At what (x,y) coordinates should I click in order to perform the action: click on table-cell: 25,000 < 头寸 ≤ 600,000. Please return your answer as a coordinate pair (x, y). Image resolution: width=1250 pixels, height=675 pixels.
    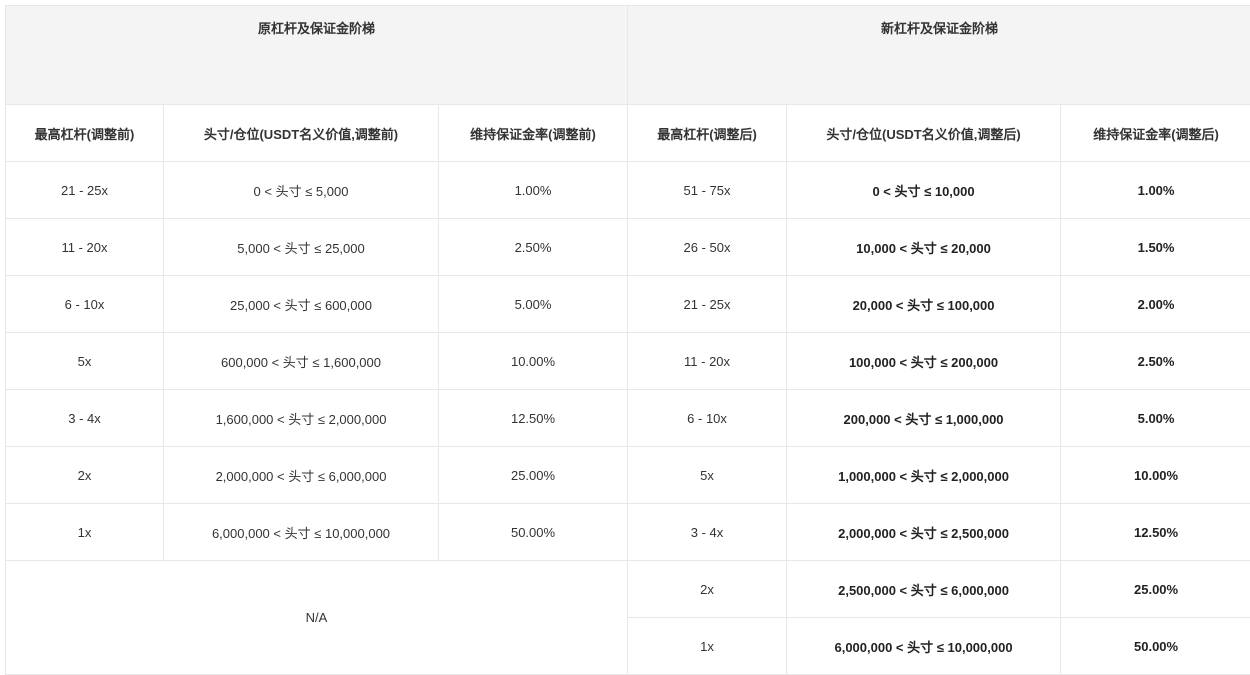
    Looking at the image, I should click on (301, 304).